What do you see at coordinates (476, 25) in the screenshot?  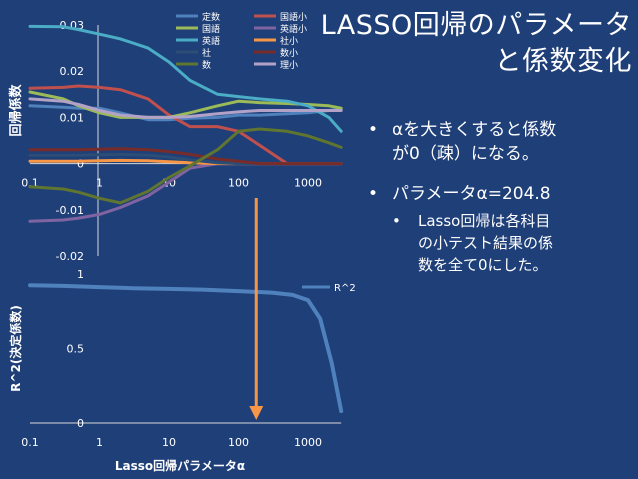 I see `title-line-1: LASSO回帰のパラメータ` at bounding box center [476, 25].